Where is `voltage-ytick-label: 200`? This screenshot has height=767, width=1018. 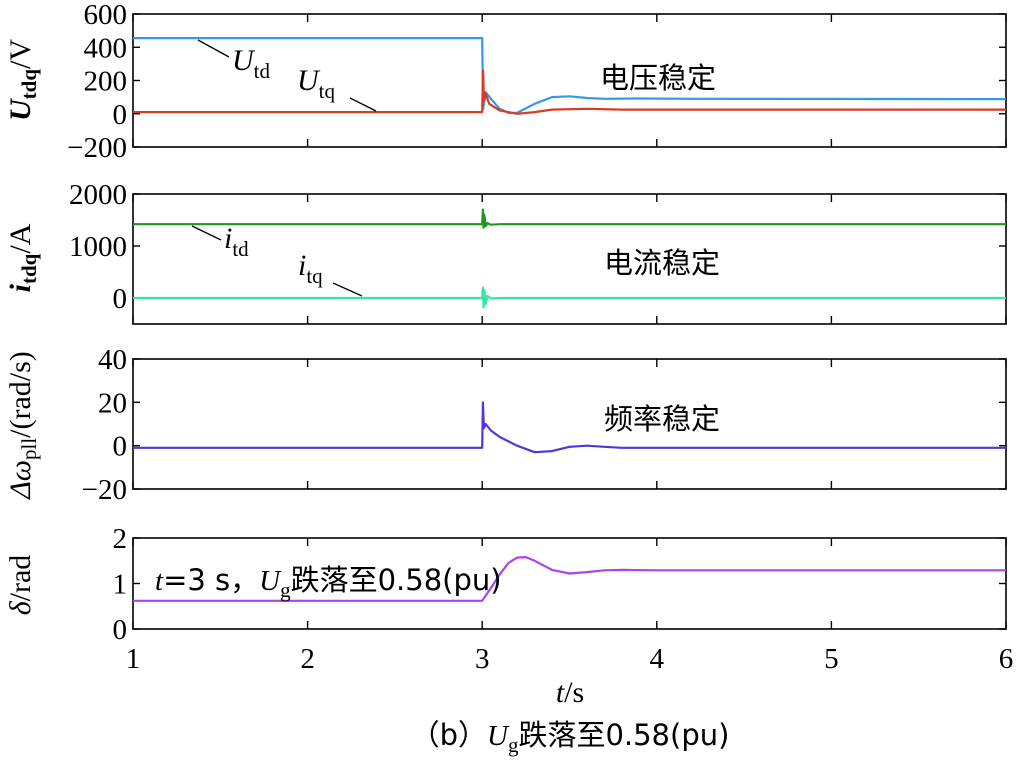
voltage-ytick-label: 200 is located at coordinates (106, 82).